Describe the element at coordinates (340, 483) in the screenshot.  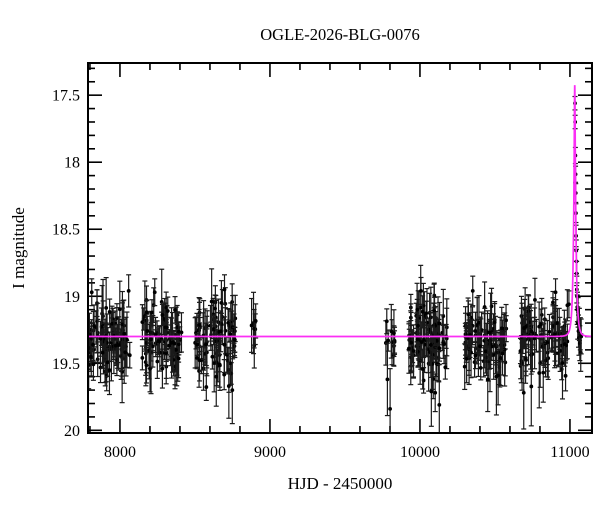
I see `x-axis-label: HJD - 2450000` at that location.